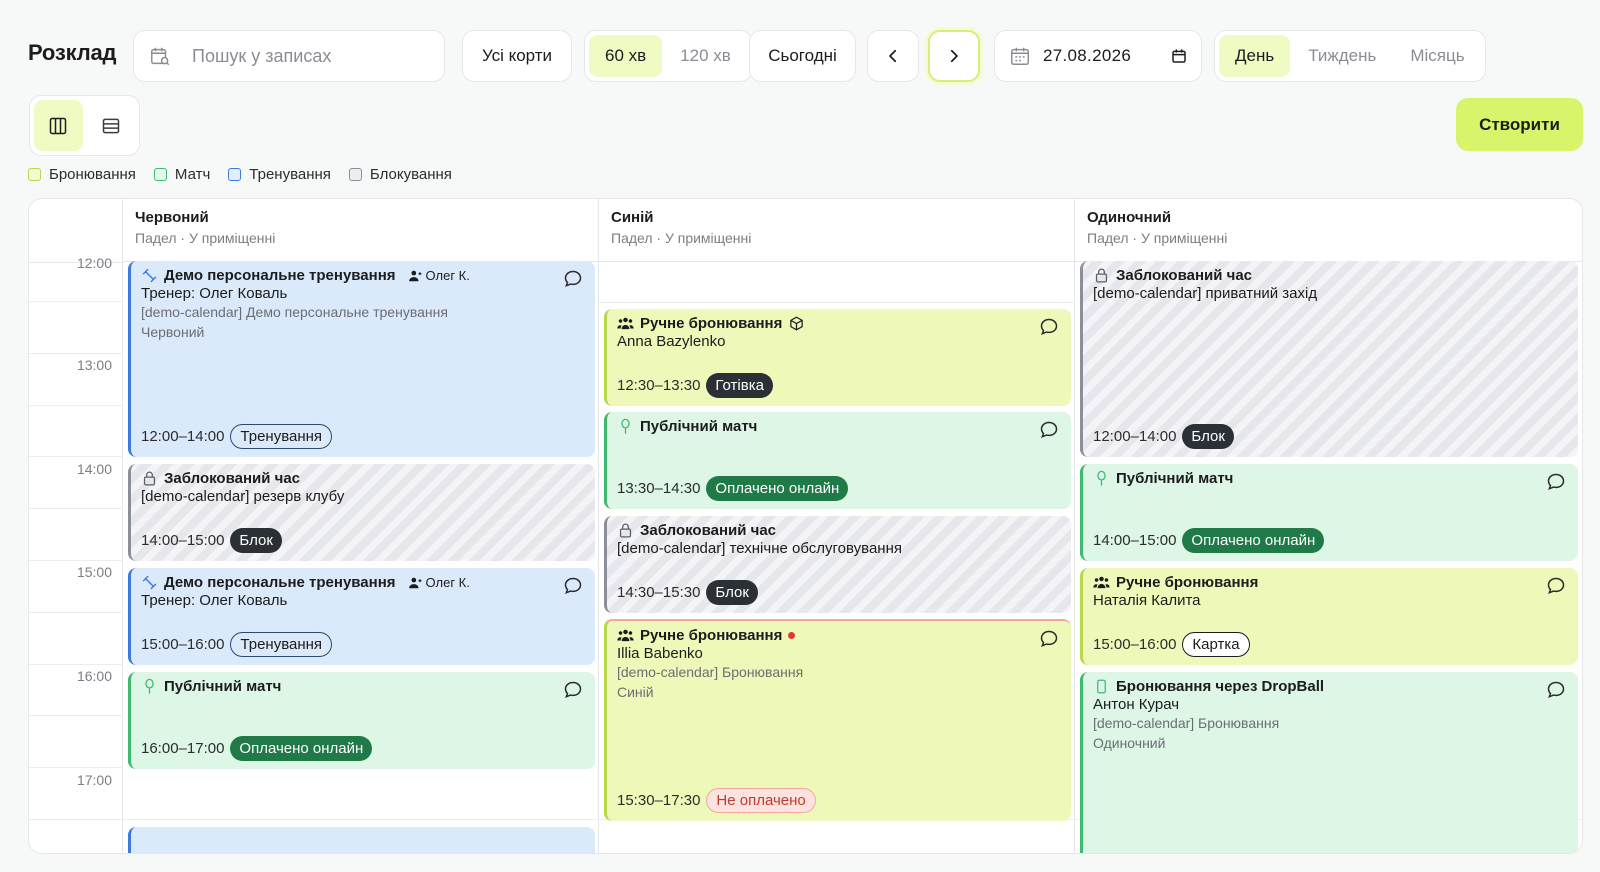  I want to click on column-divider, so click(598, 526).